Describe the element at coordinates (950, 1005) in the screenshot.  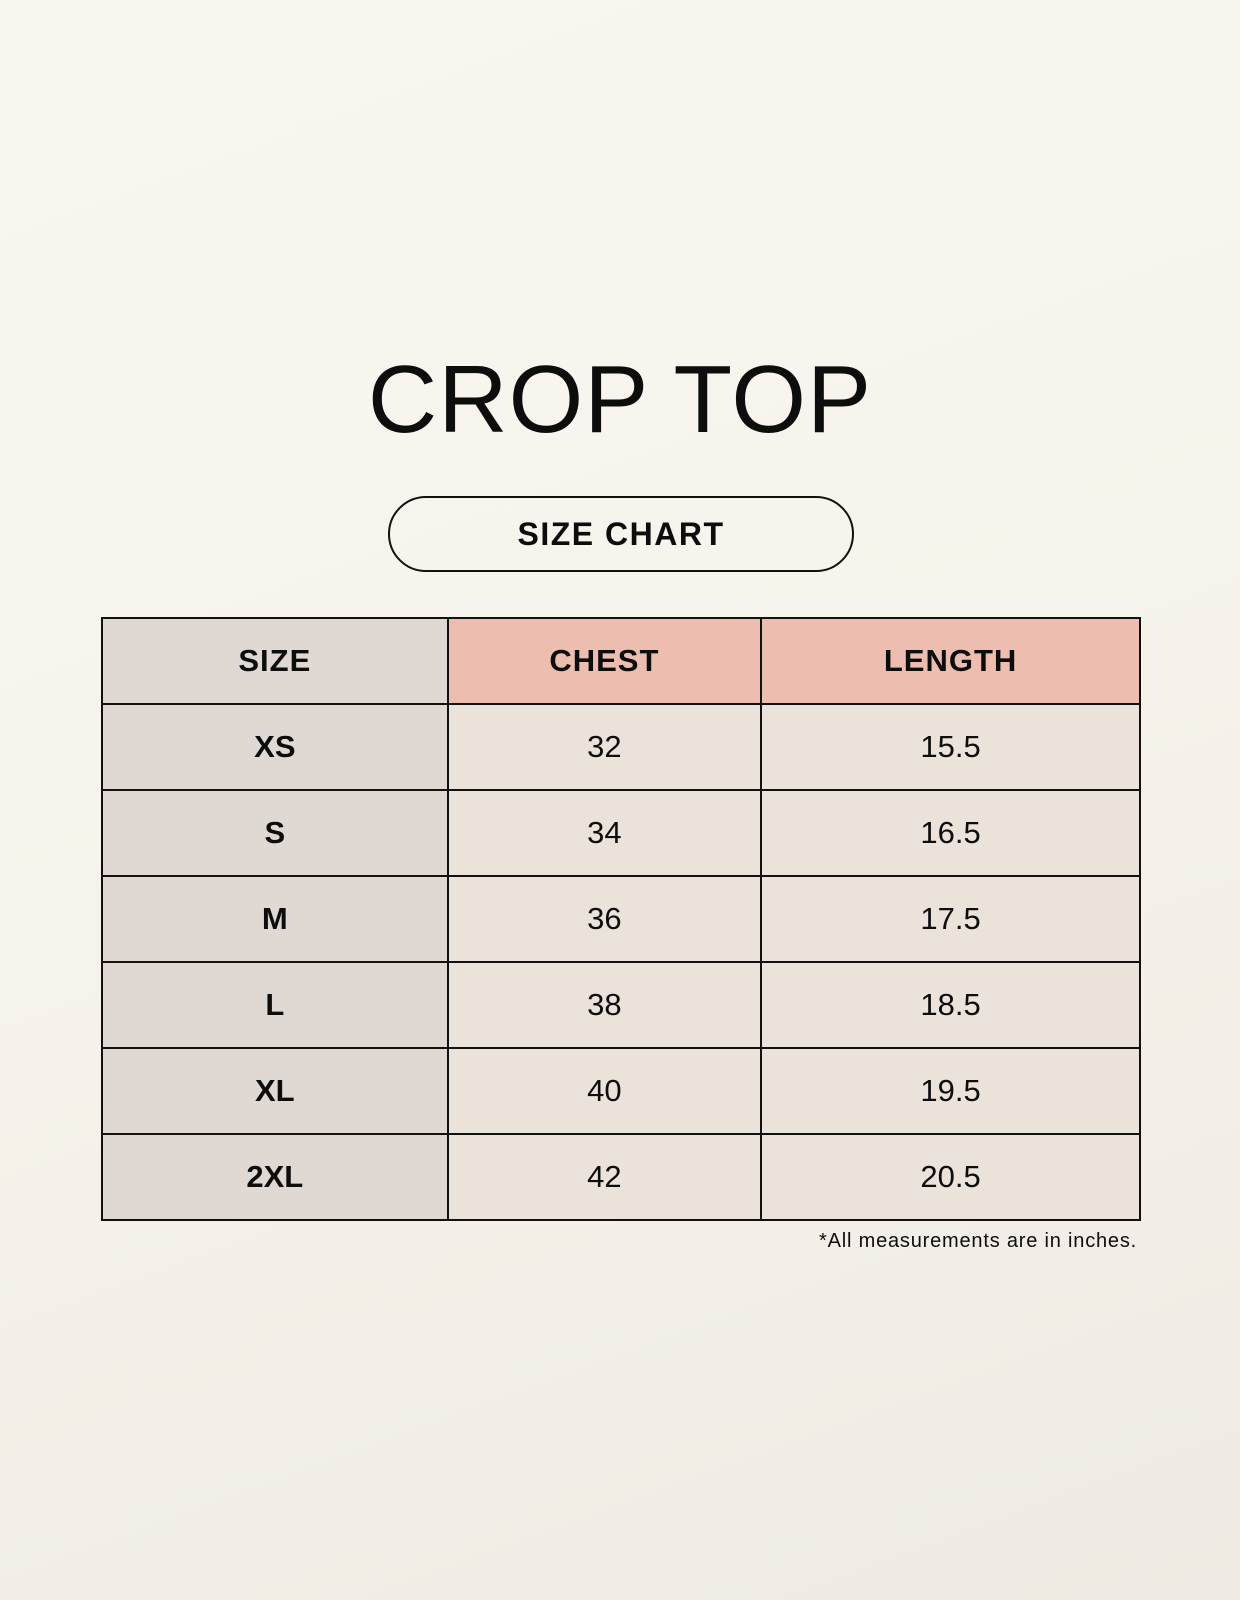
I see `cell-length: 18.5` at that location.